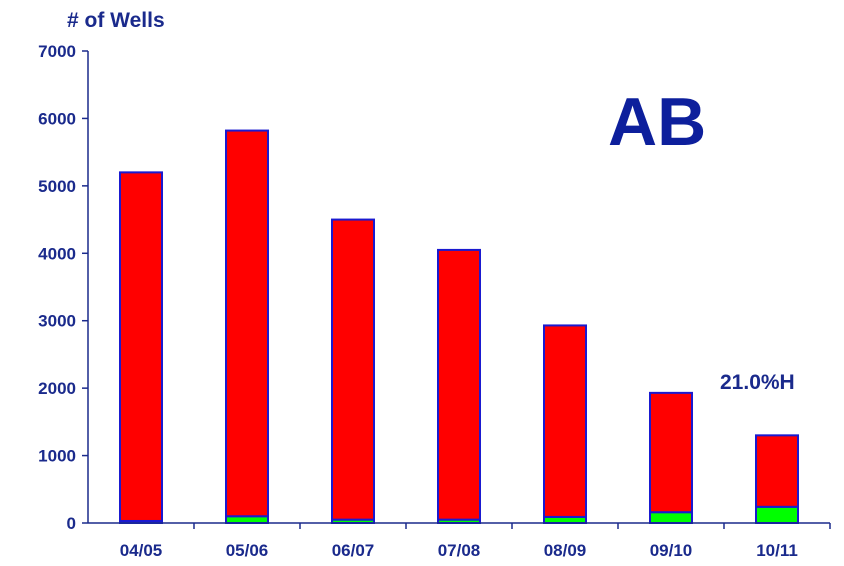  Describe the element at coordinates (565, 550) in the screenshot. I see `x-tick-label: 08/09` at that location.